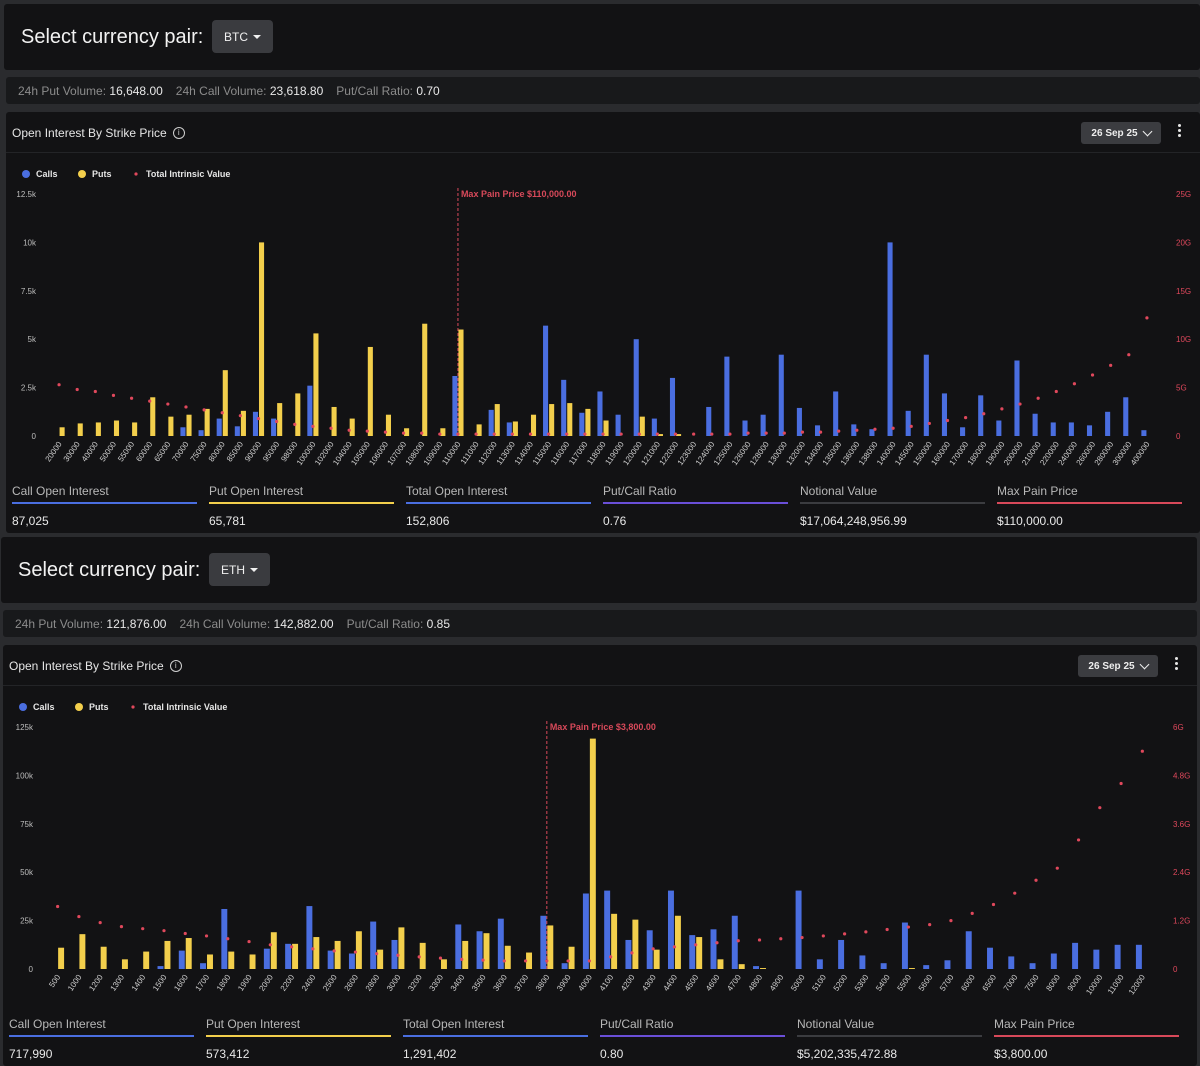  What do you see at coordinates (25, 775) in the screenshot?
I see `y-tick-label: 100k` at bounding box center [25, 775].